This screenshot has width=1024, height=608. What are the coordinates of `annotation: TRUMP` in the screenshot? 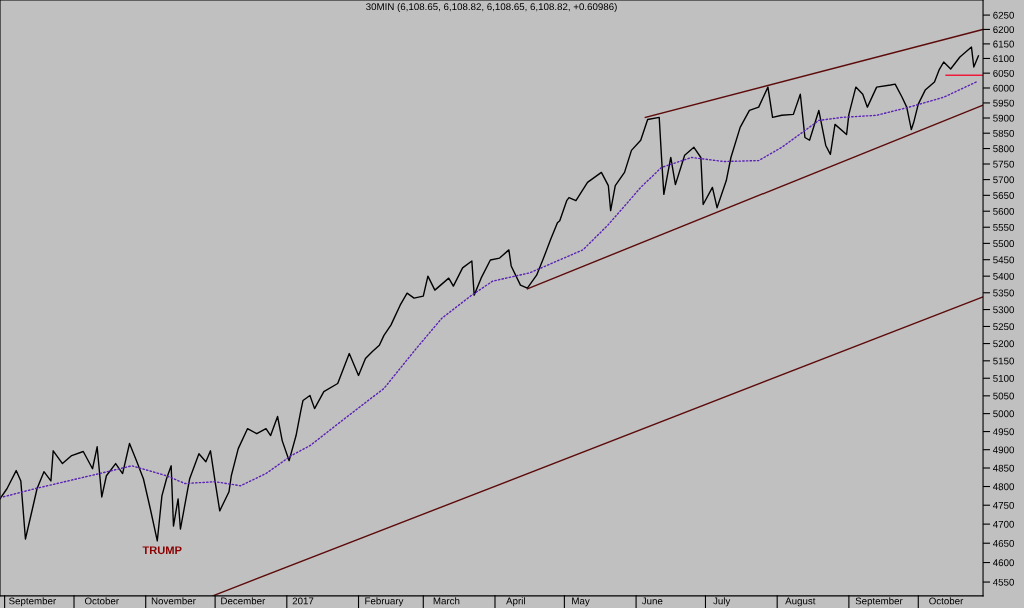 It's located at (162, 550).